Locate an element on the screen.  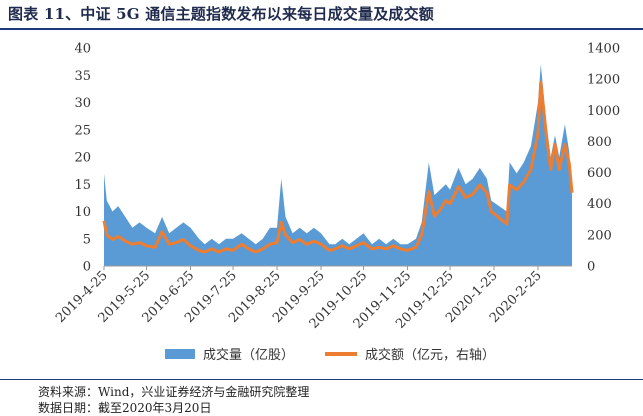
figure-title: 图表 11、中证 5G 通信主题指数发布以来每日成交量及成交额 is located at coordinates (221, 14).